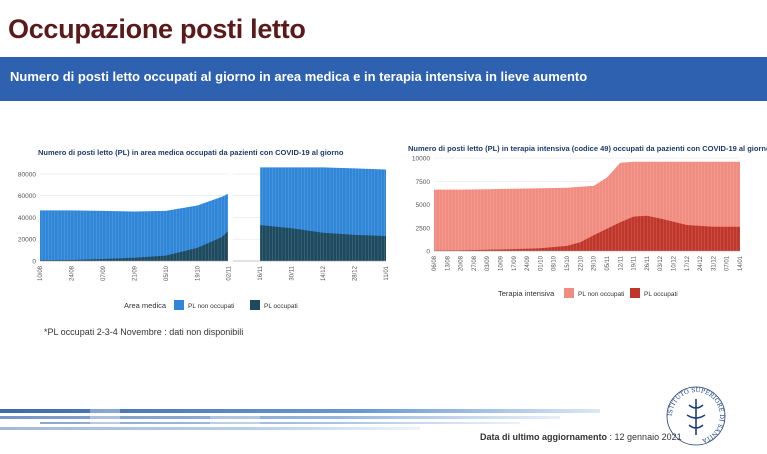 The width and height of the screenshot is (767, 454). What do you see at coordinates (462, 263) in the screenshot?
I see `x-tick-label: 20/08` at bounding box center [462, 263].